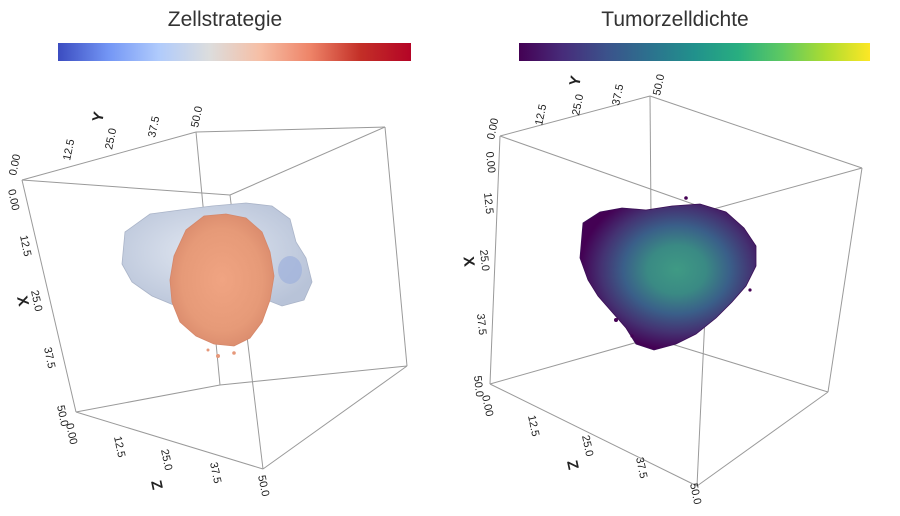 This screenshot has height=516, width=900. I want to click on volume-blue-accent, so click(290, 270).